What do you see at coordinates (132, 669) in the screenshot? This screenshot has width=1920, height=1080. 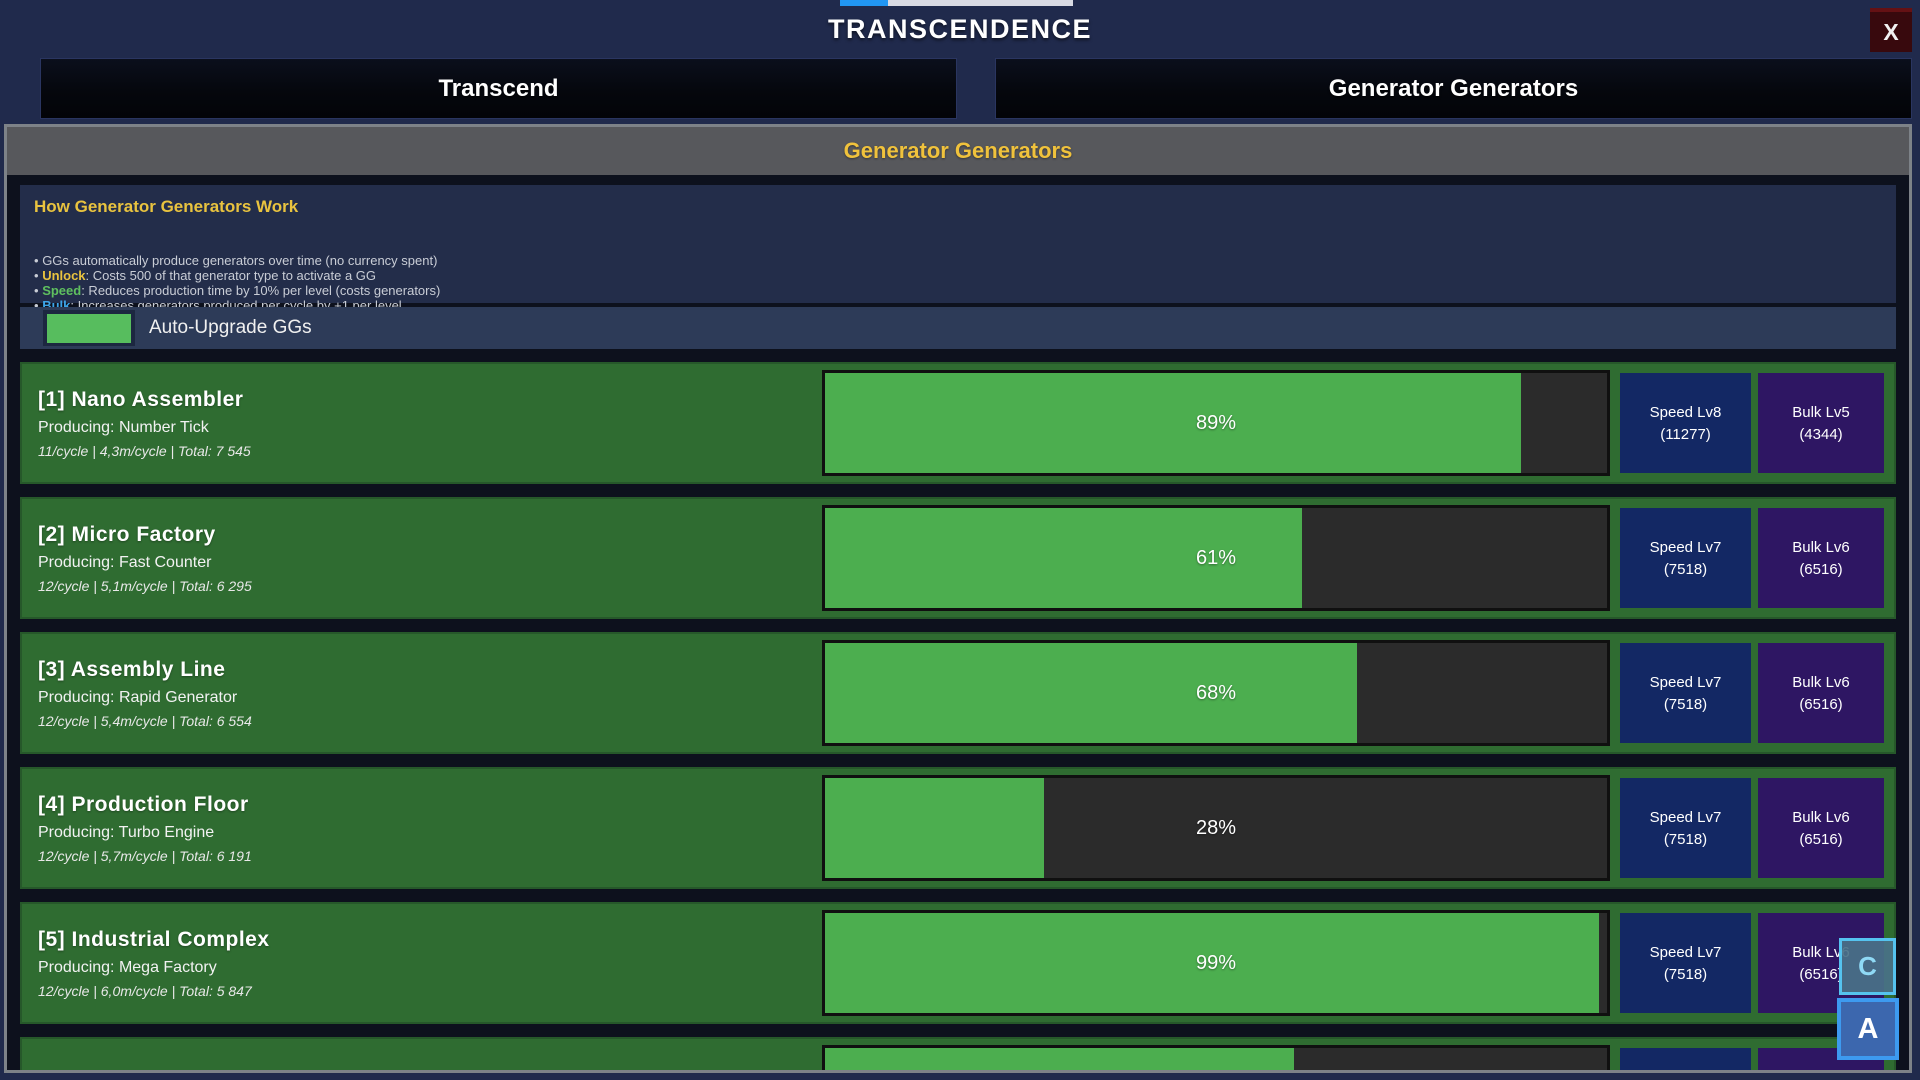 I see `generator-name: [3] Assembly Line` at bounding box center [132, 669].